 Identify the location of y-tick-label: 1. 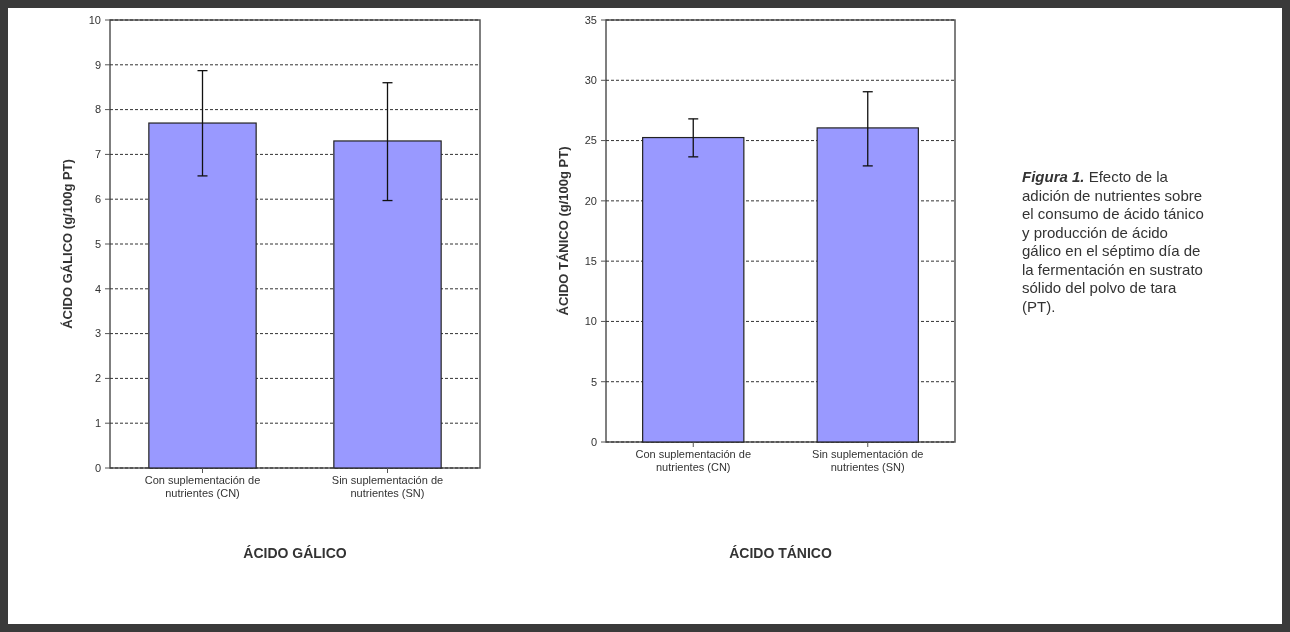
(97, 423).